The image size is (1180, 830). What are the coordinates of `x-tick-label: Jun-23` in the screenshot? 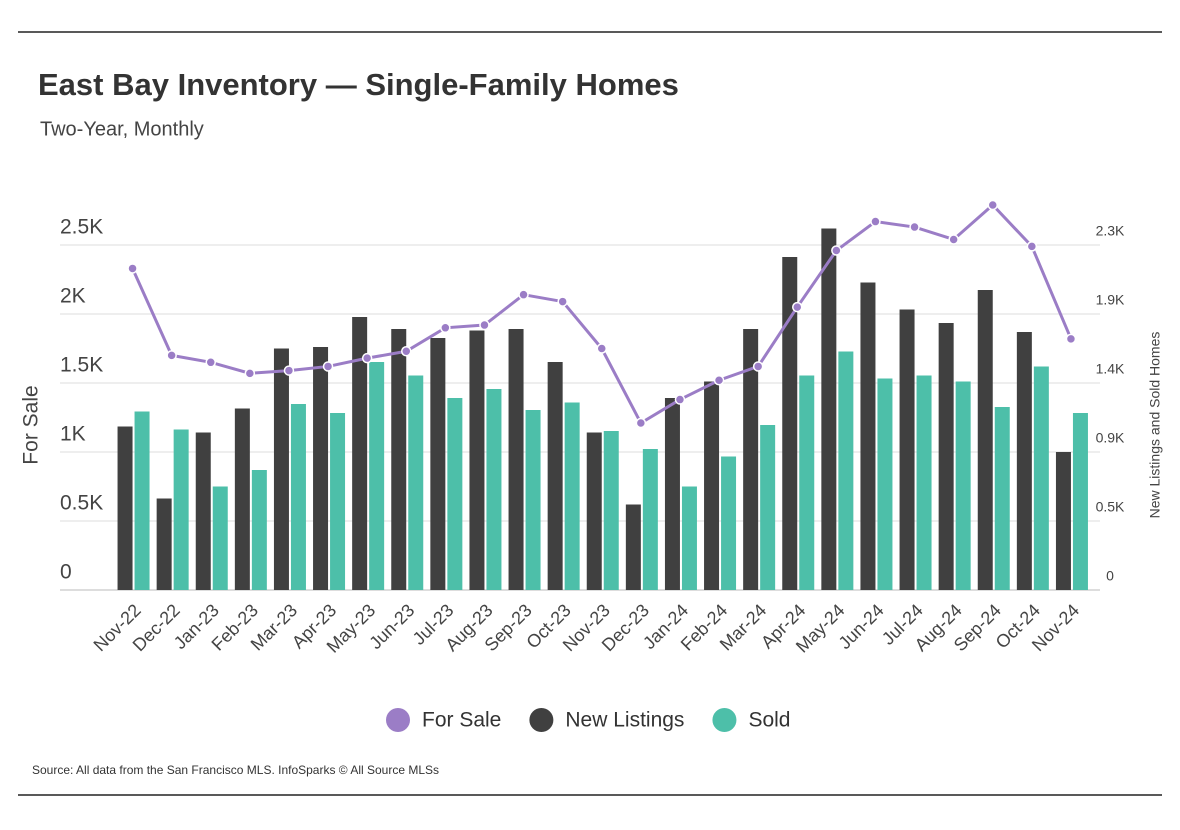 It's located at (391, 626).